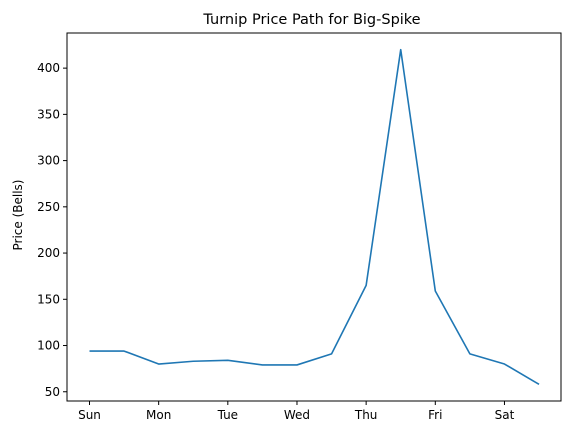  What do you see at coordinates (52, 392) in the screenshot?
I see `y-tick-label: 50` at bounding box center [52, 392].